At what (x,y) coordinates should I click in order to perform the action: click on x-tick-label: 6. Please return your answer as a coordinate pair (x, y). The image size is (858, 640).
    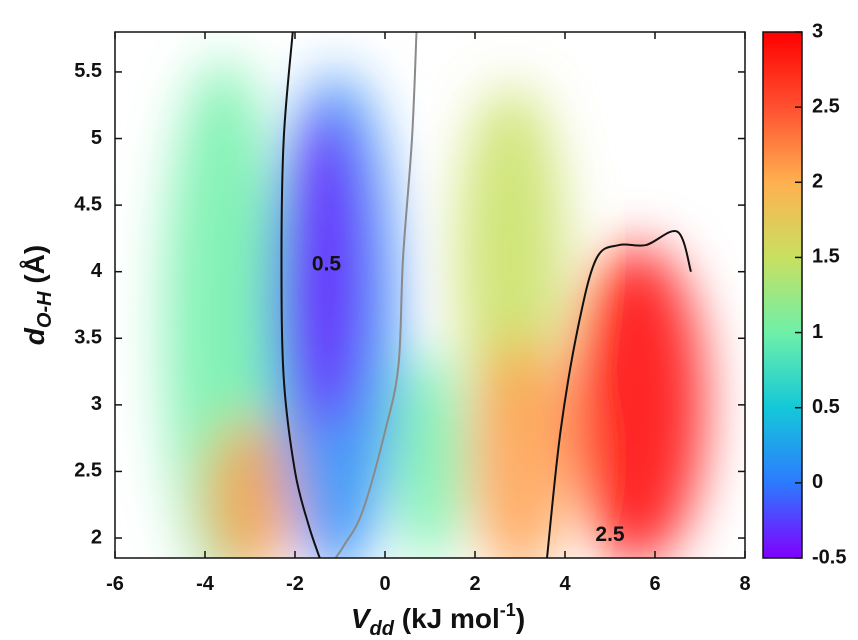
    Looking at the image, I should click on (654, 584).